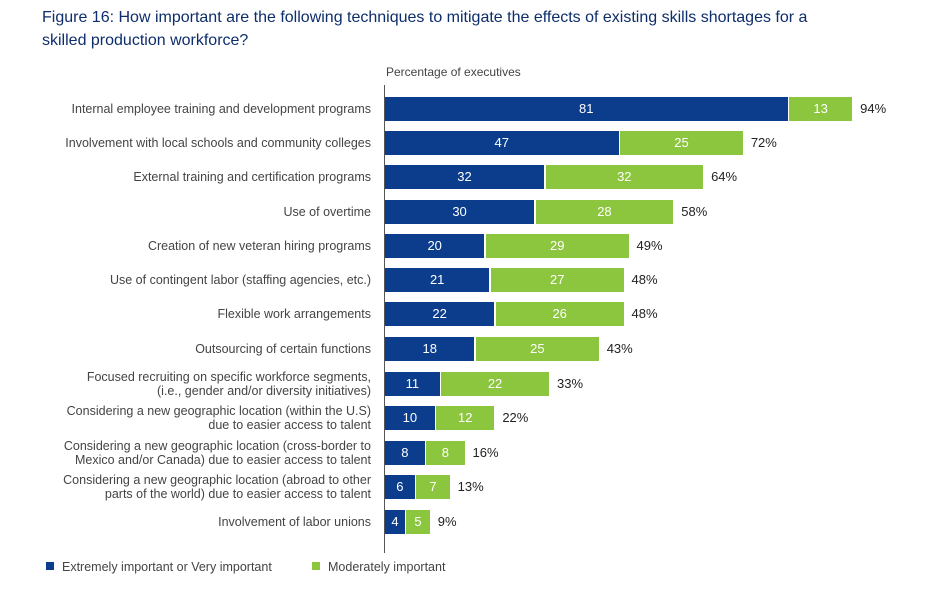  Describe the element at coordinates (649, 245) in the screenshot. I see `total-label: 49%` at that location.